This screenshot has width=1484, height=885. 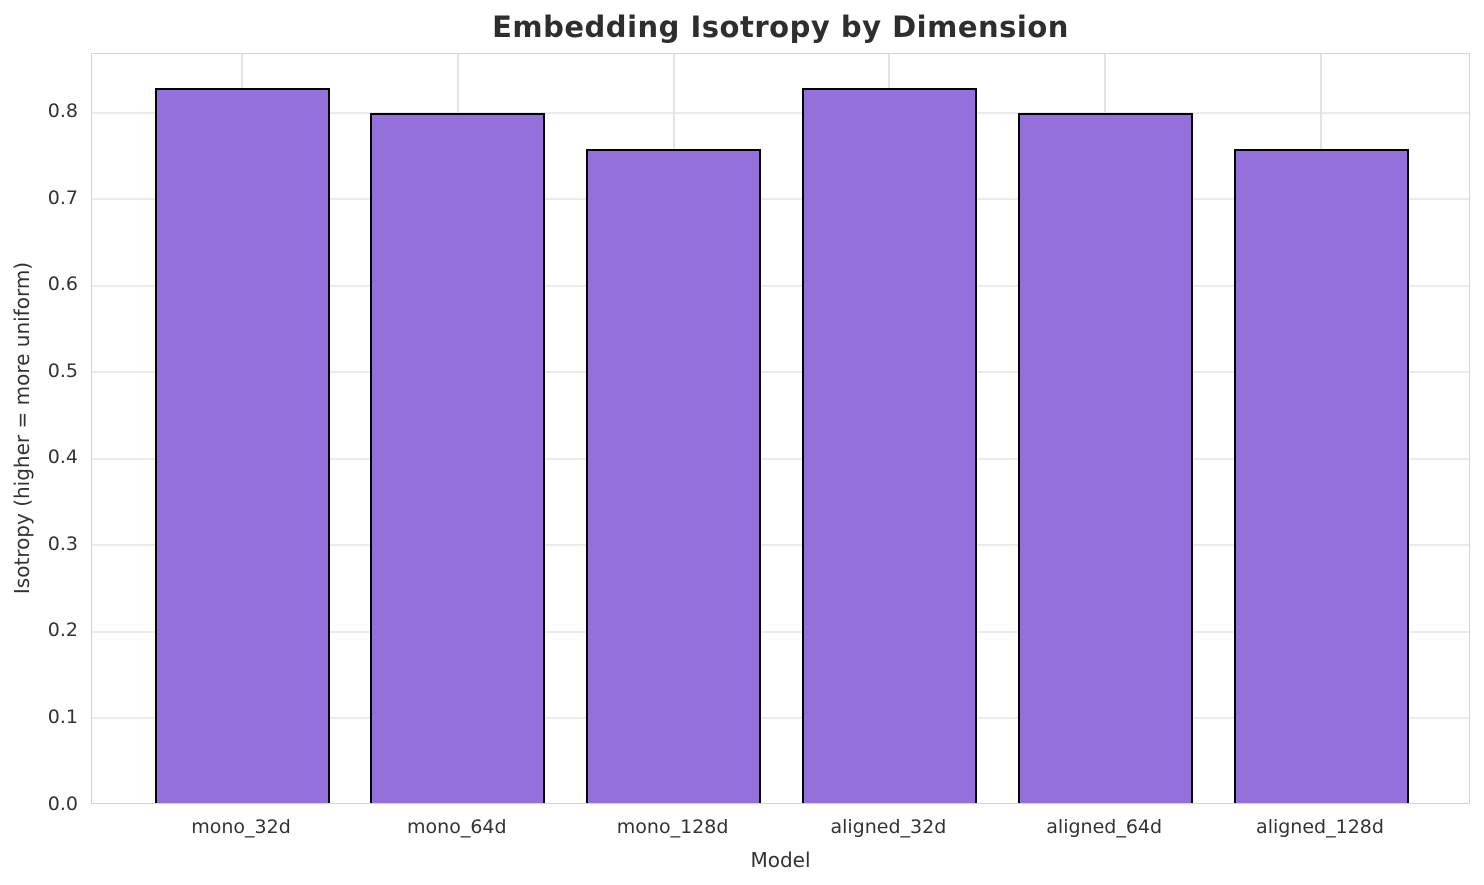 I want to click on y-tick-label: 0.7, so click(x=62, y=197).